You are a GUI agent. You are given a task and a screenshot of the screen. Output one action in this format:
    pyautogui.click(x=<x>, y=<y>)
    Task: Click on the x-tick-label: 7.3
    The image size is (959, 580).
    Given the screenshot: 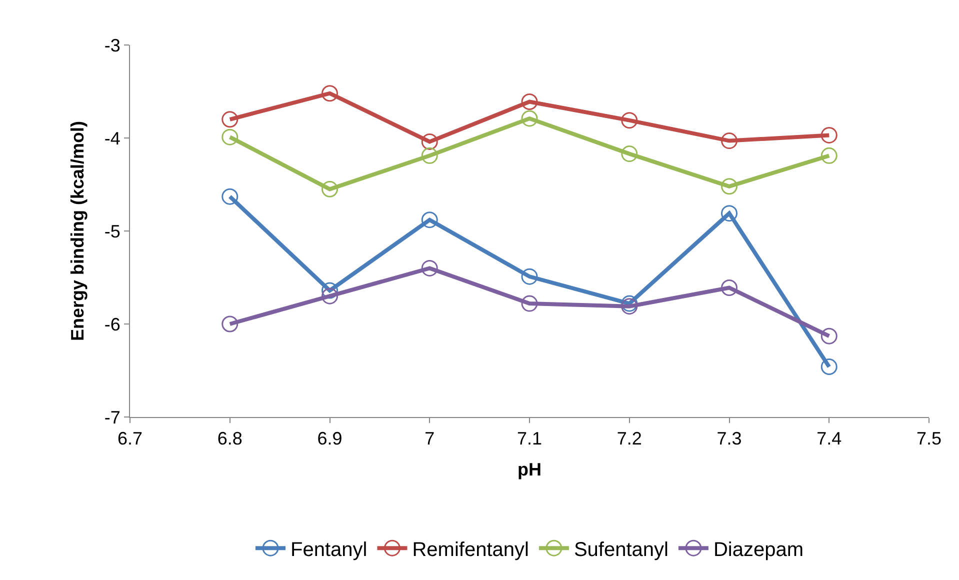 What is the action you would take?
    pyautogui.click(x=729, y=438)
    